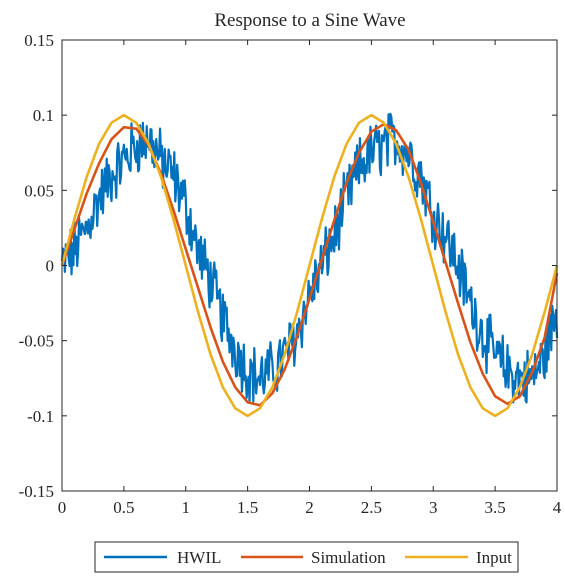  I want to click on x-tick-label: 4, so click(557, 507).